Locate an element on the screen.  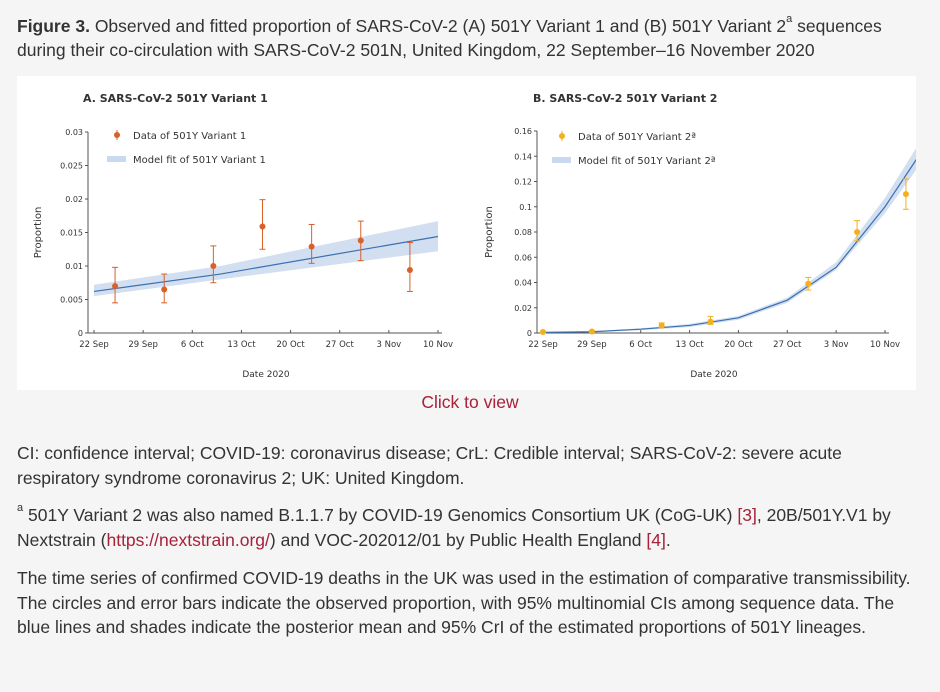
reference-link-3: [3] is located at coordinates (747, 515).